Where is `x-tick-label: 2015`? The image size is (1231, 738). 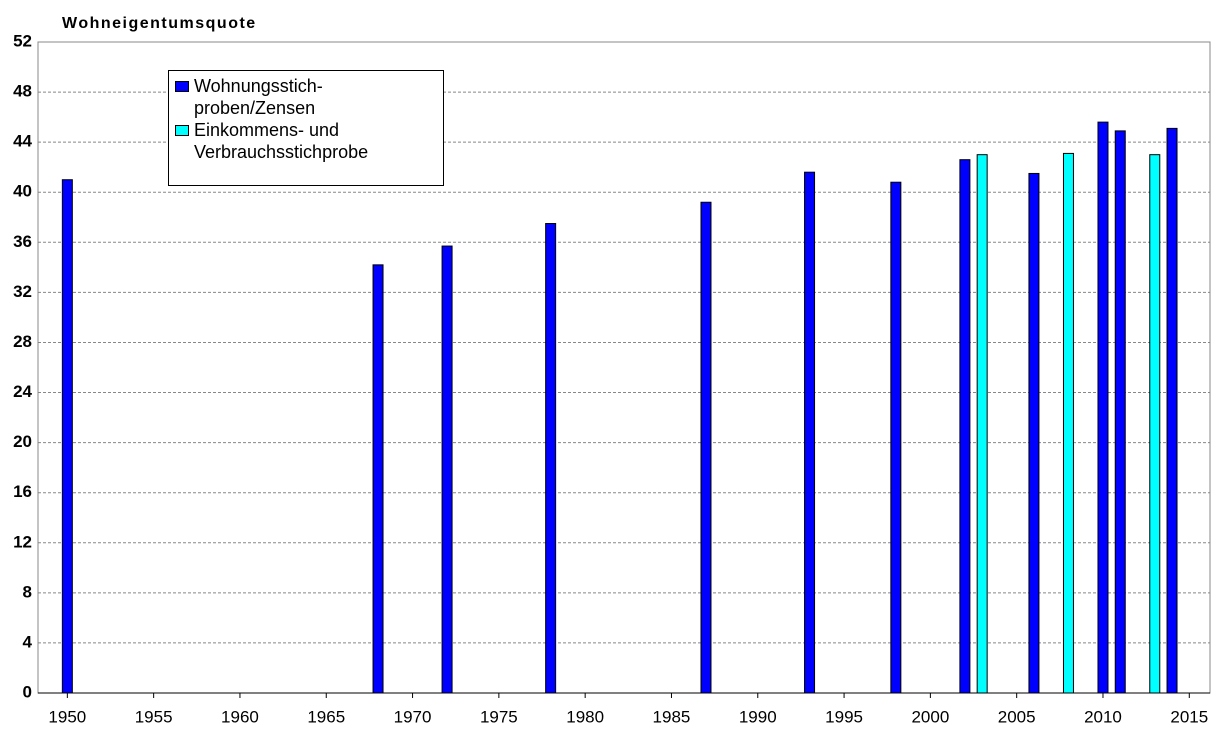
x-tick-label: 2015 is located at coordinates (1189, 716).